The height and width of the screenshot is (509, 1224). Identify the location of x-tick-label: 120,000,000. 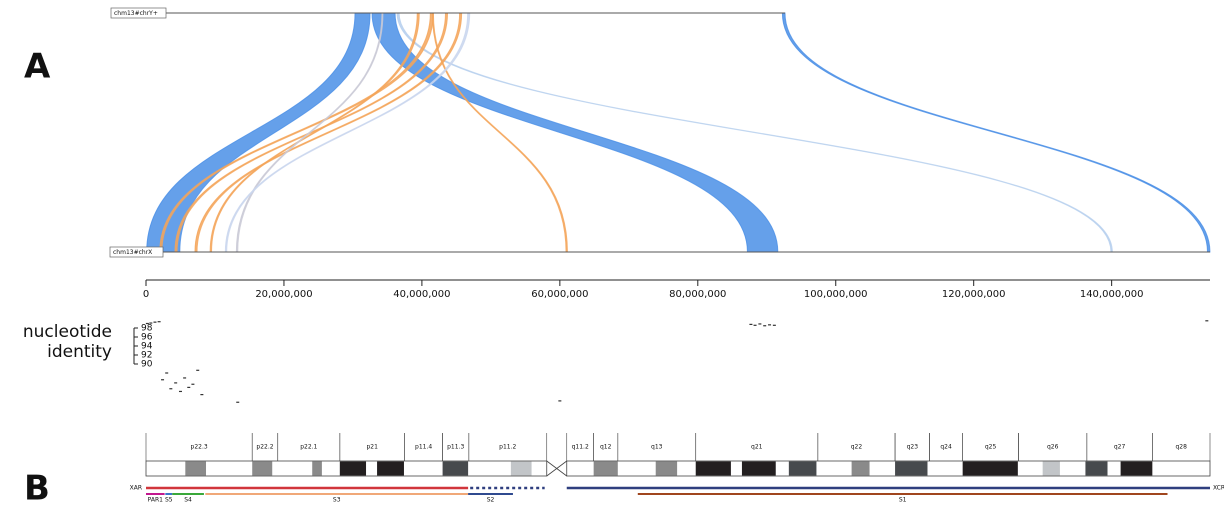
(974, 294).